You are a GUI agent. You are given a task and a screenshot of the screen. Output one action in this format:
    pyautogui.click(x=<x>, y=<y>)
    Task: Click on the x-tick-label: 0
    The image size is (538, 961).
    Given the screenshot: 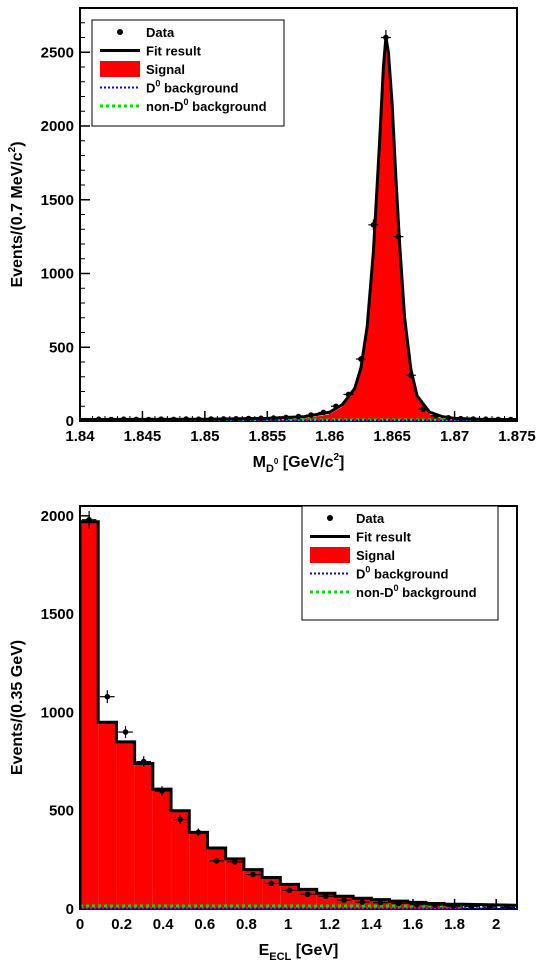 What is the action you would take?
    pyautogui.click(x=80, y=924)
    